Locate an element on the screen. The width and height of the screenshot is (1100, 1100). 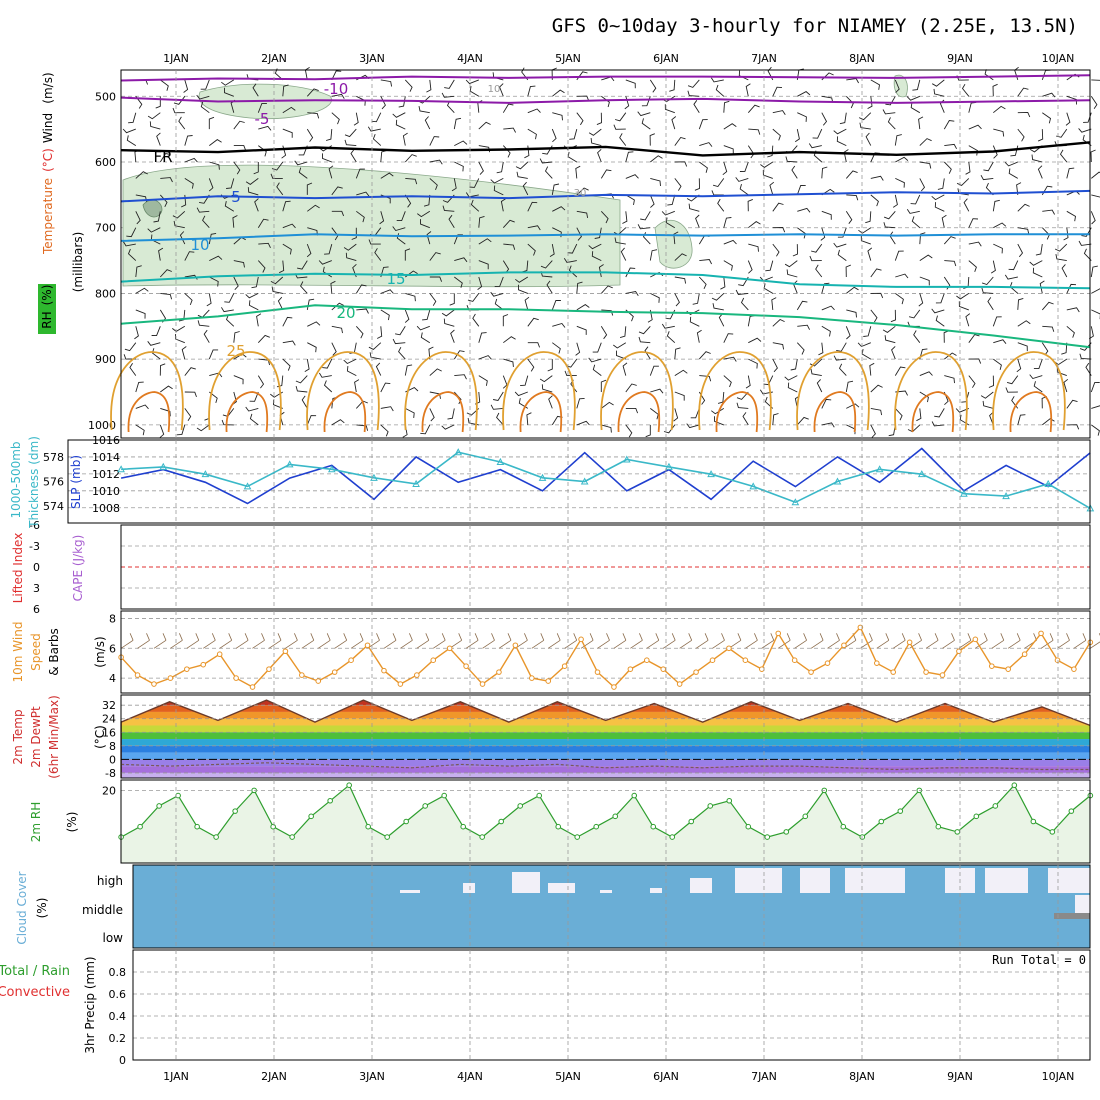
slp-frame is located at coordinates (579, 481).